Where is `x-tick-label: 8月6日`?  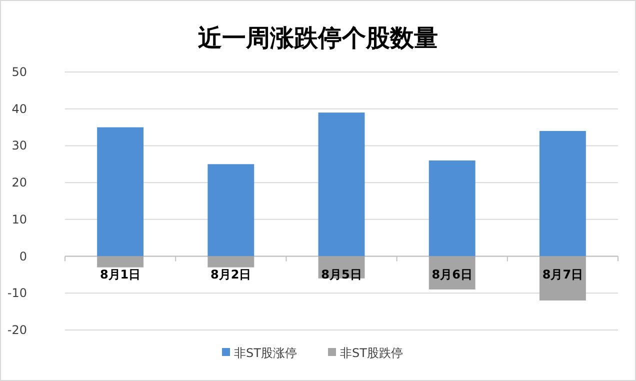
x-tick-label: 8月6日 is located at coordinates (452, 274).